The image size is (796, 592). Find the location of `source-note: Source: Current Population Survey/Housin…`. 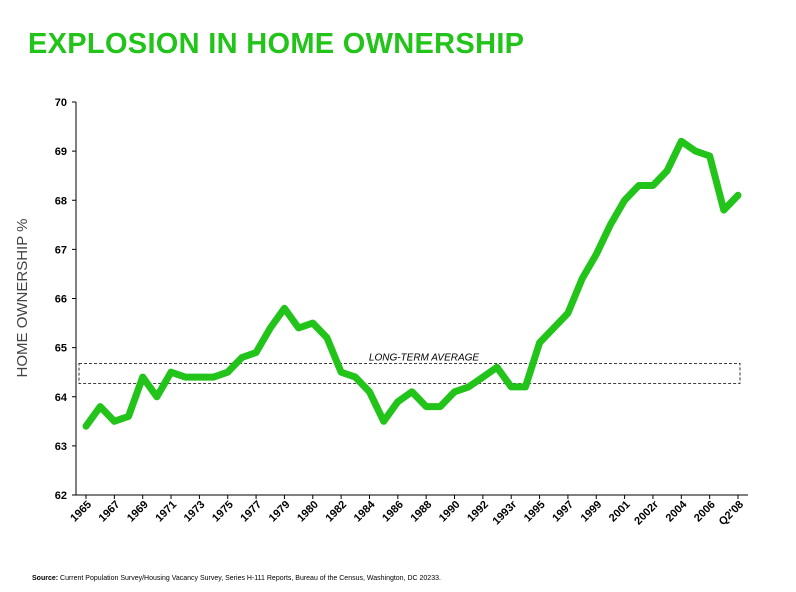

source-note: Source: Current Population Survey/Housin… is located at coordinates (236, 578).